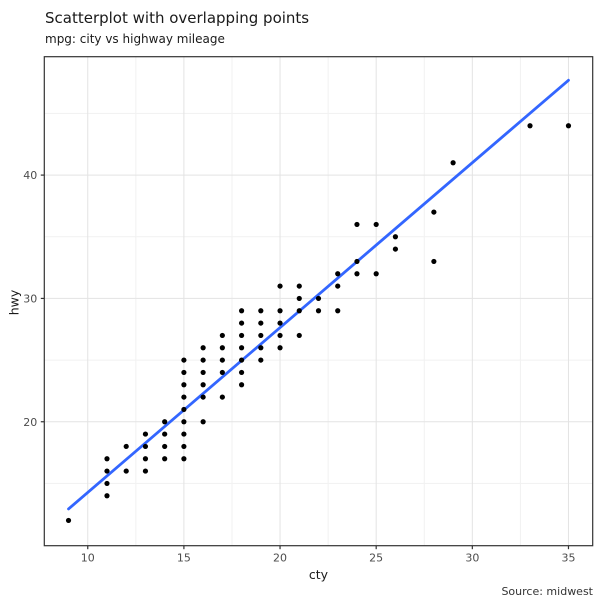 The width and height of the screenshot is (608, 603). Describe the element at coordinates (135, 39) in the screenshot. I see `chart-subtitle: mpg: city vs highway mileage` at that location.